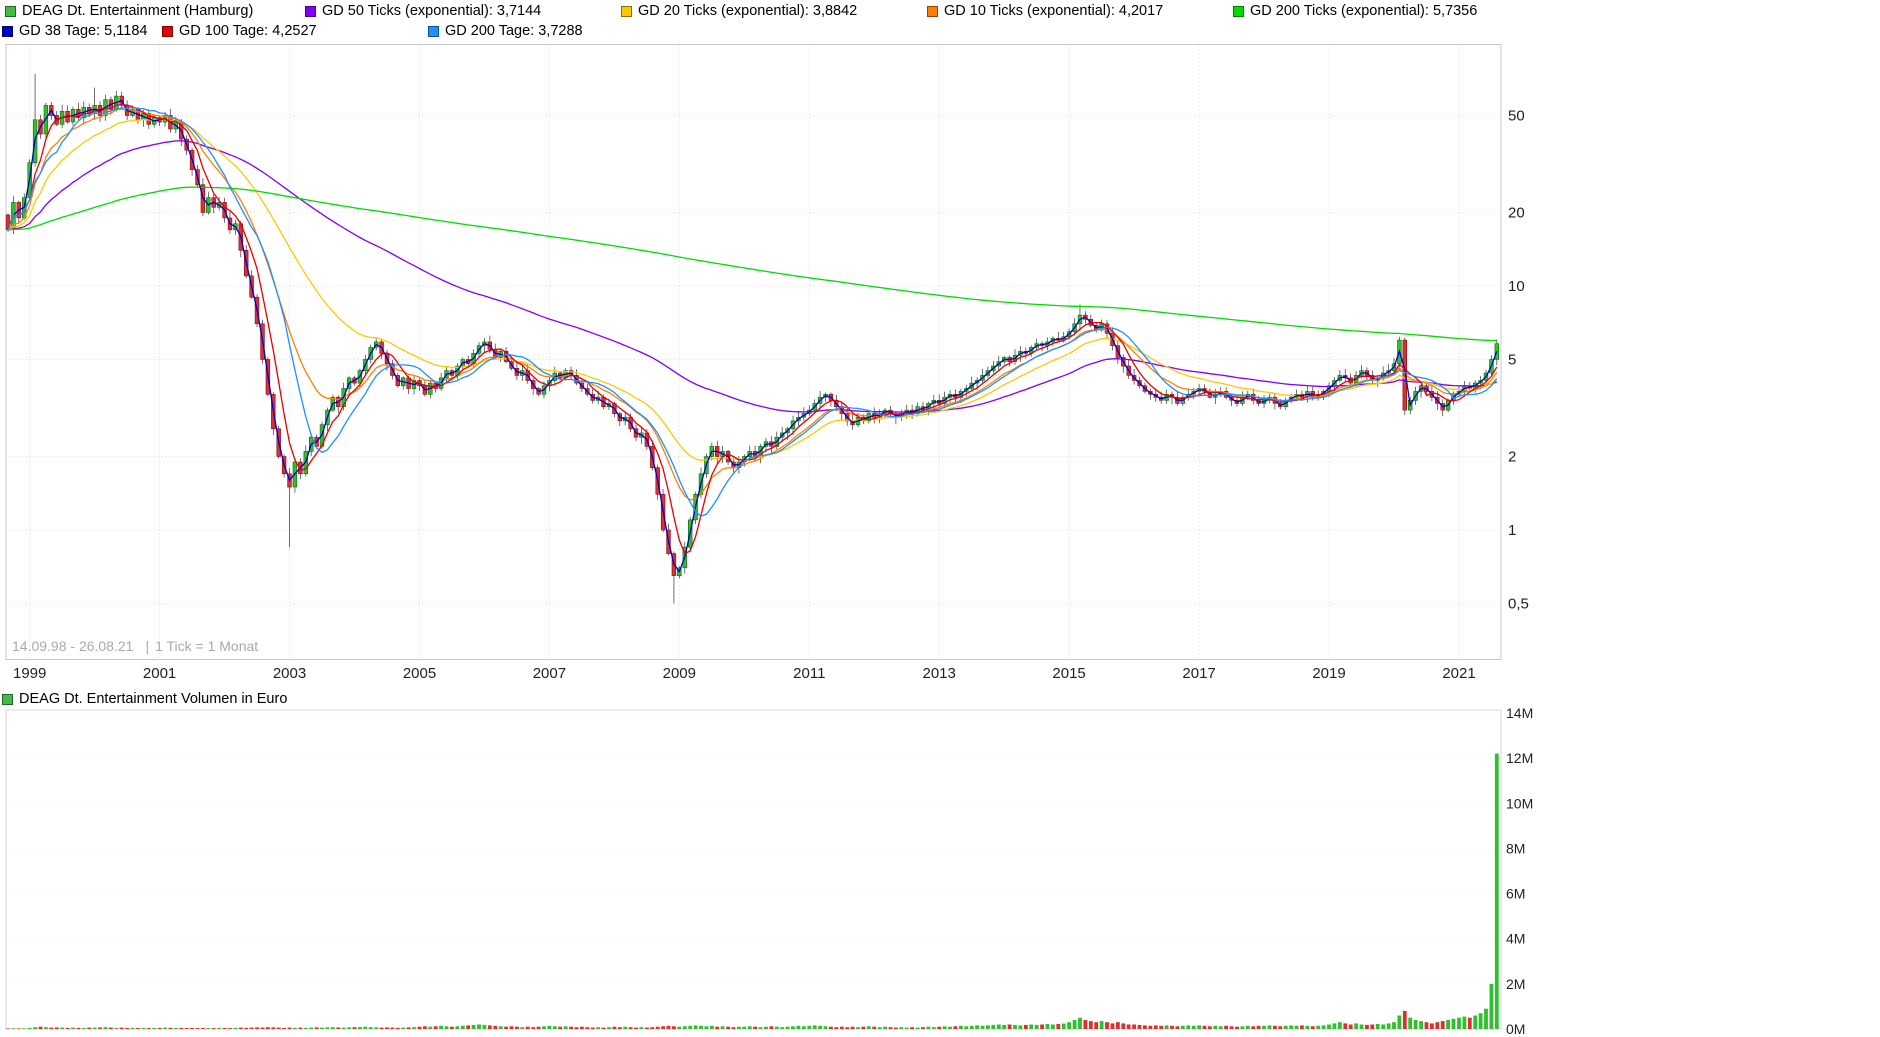 Image resolution: width=1880 pixels, height=1037 pixels. Describe the element at coordinates (1068, 673) in the screenshot. I see `svg-text: 2015` at that location.